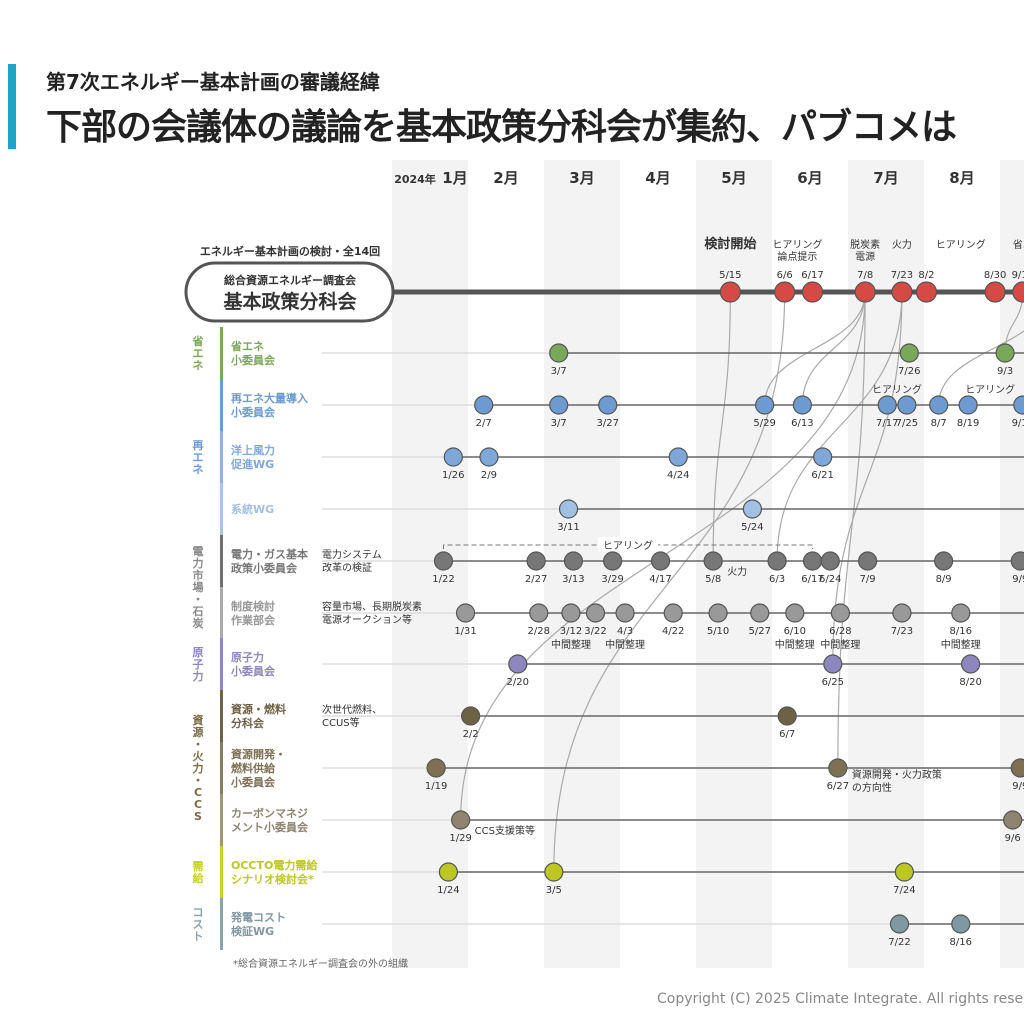 The height and width of the screenshot is (1024, 1024). What do you see at coordinates (252, 509) in the screenshot?
I see `row-committee-name: 系統WG` at bounding box center [252, 509].